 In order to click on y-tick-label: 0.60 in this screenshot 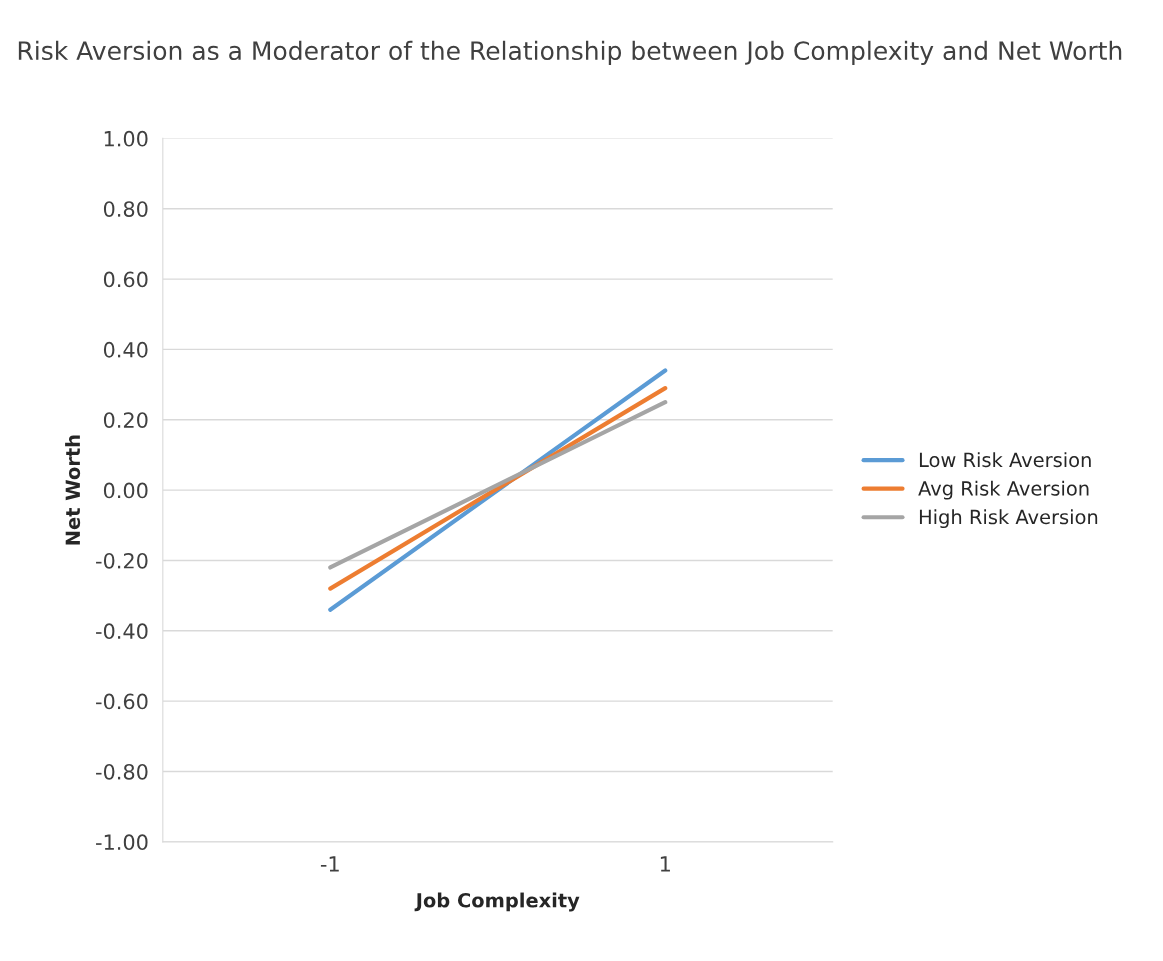, I will do `click(125, 279)`.